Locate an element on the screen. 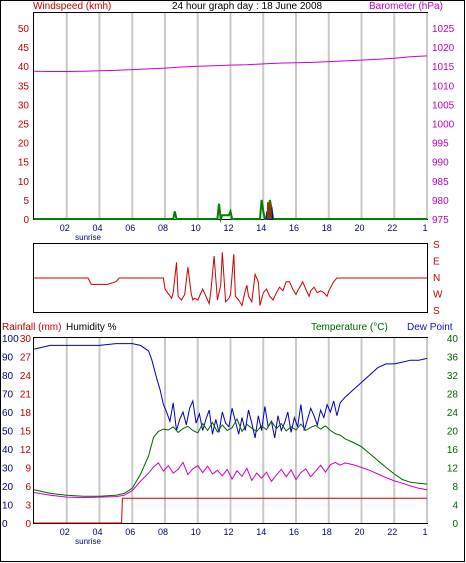 The image size is (466, 563). rainfall-tick-label: 27 is located at coordinates (26, 358).